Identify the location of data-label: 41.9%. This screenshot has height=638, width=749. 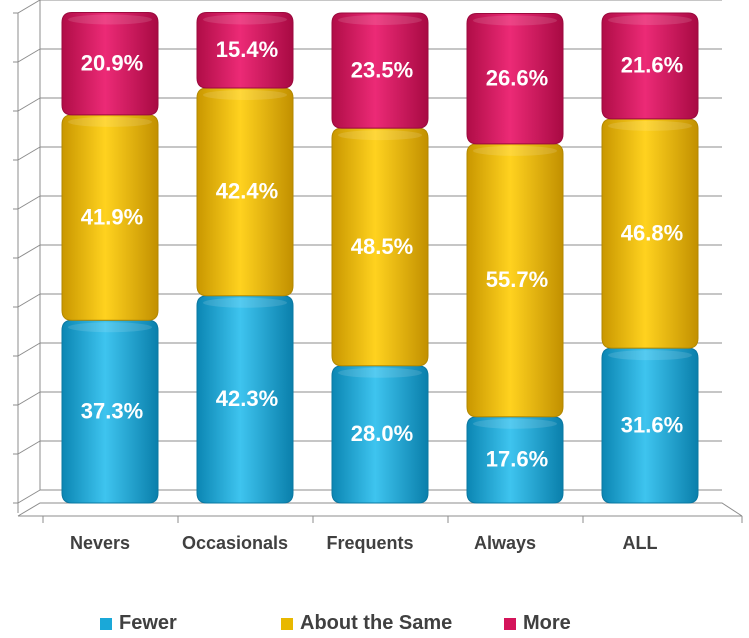
(112, 216).